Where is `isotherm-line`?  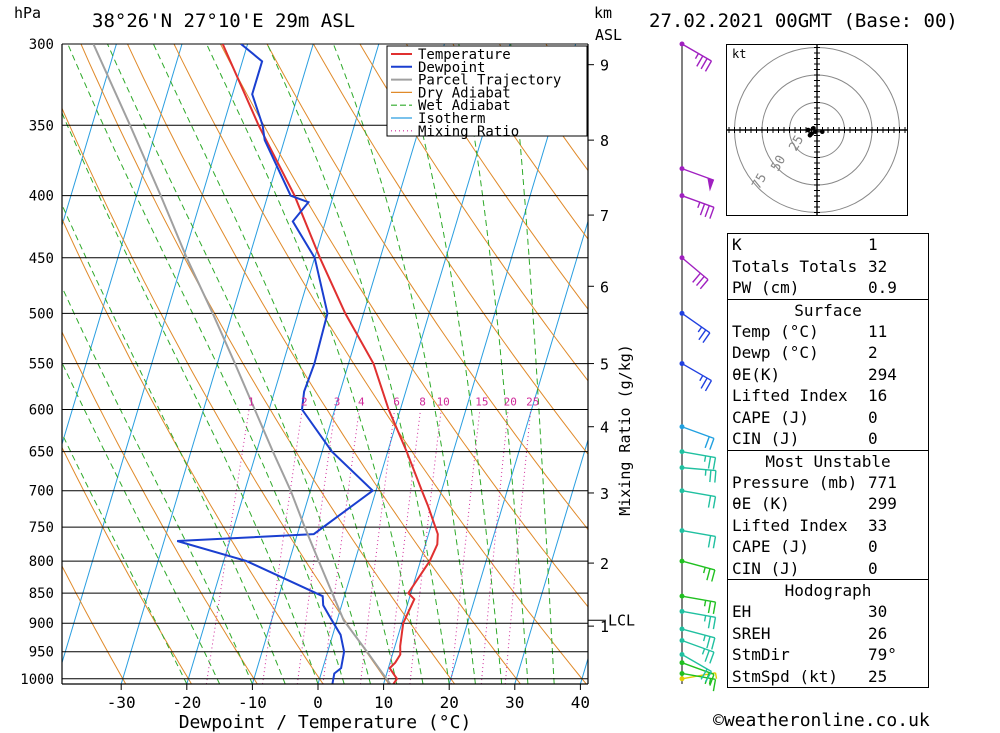
isotherm-line is located at coordinates (551, 561).